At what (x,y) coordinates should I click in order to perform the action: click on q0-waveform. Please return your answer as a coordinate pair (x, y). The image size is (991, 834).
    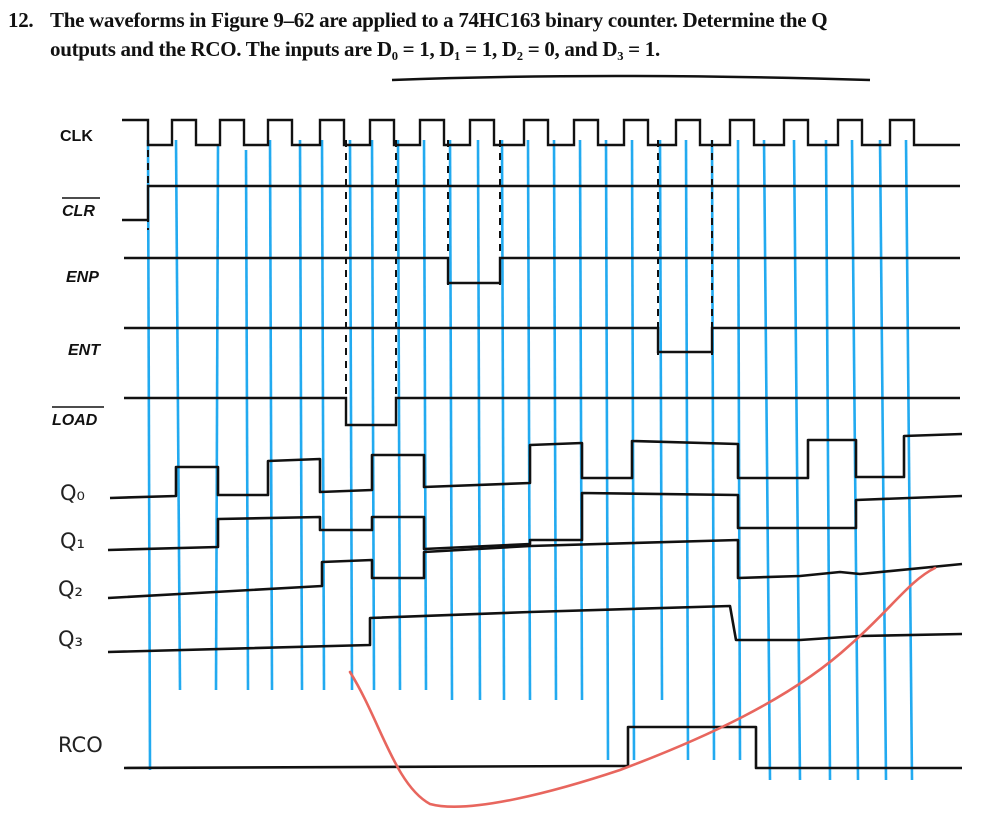
    Looking at the image, I should click on (536, 466).